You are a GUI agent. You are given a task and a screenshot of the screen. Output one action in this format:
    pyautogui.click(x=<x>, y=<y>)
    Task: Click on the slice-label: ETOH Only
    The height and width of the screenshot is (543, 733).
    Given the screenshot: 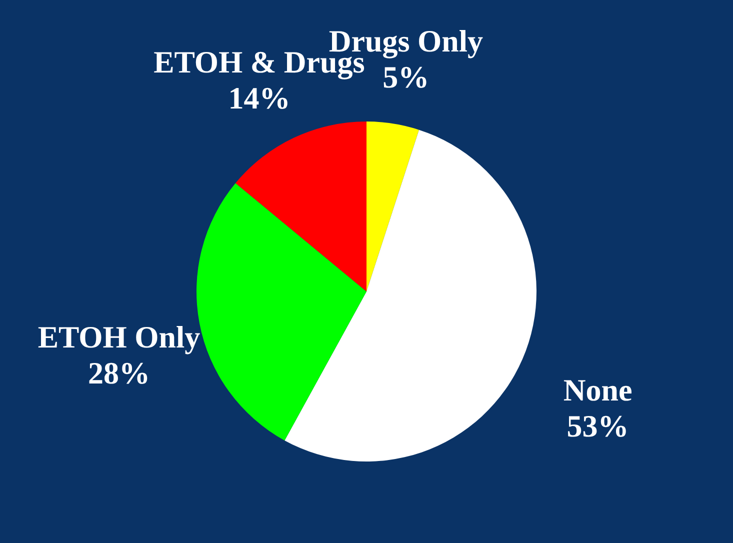 What is the action you would take?
    pyautogui.click(x=119, y=337)
    